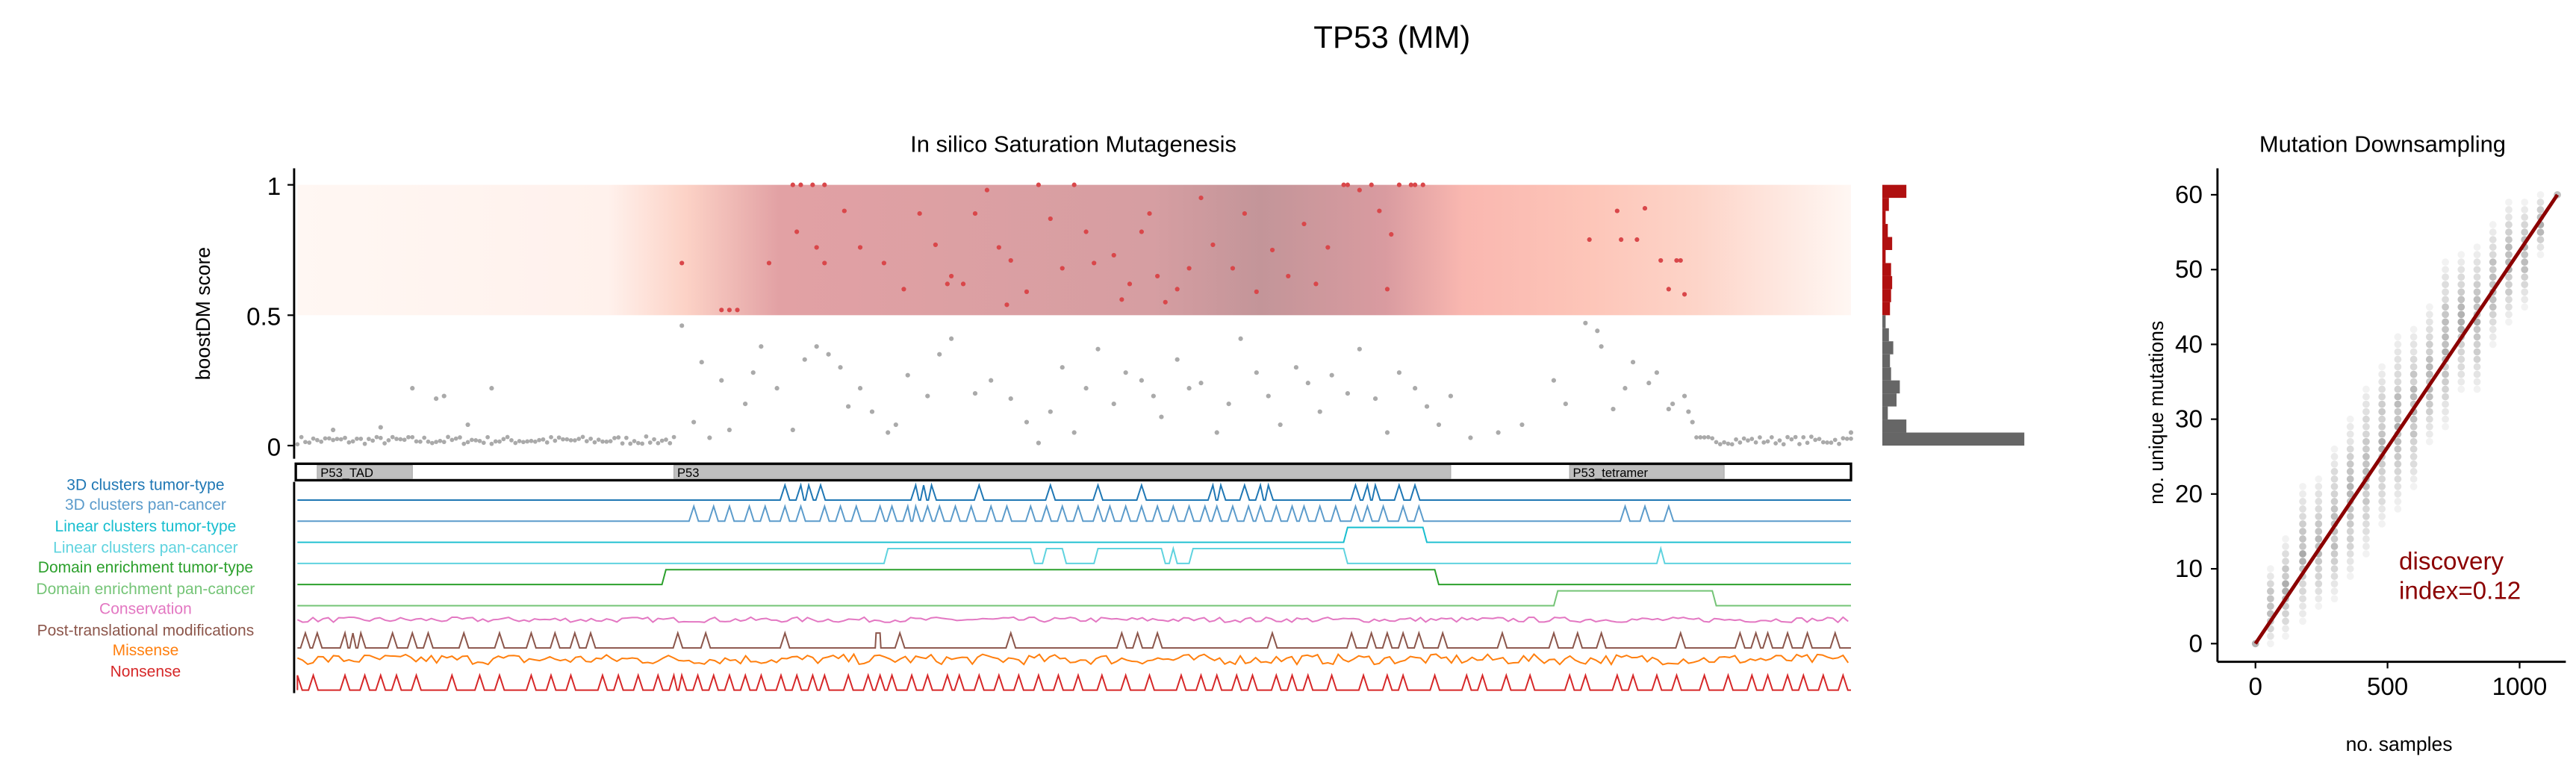  What do you see at coordinates (146, 630) in the screenshot?
I see `track-label: Post-translational modifications` at bounding box center [146, 630].